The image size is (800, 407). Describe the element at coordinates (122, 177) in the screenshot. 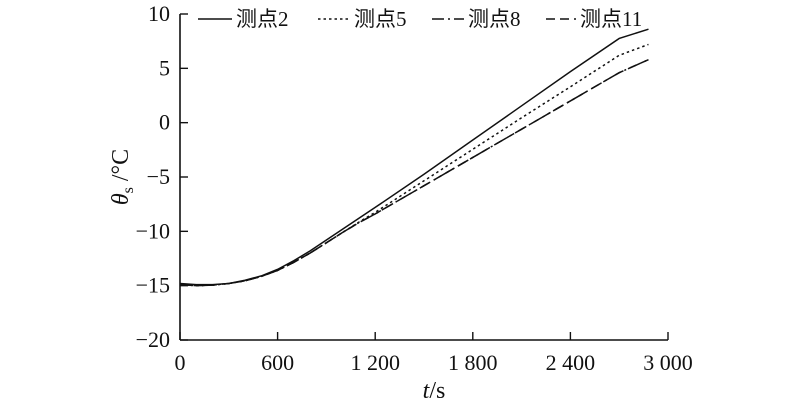

I see `y-axis-title: θs /°C` at that location.